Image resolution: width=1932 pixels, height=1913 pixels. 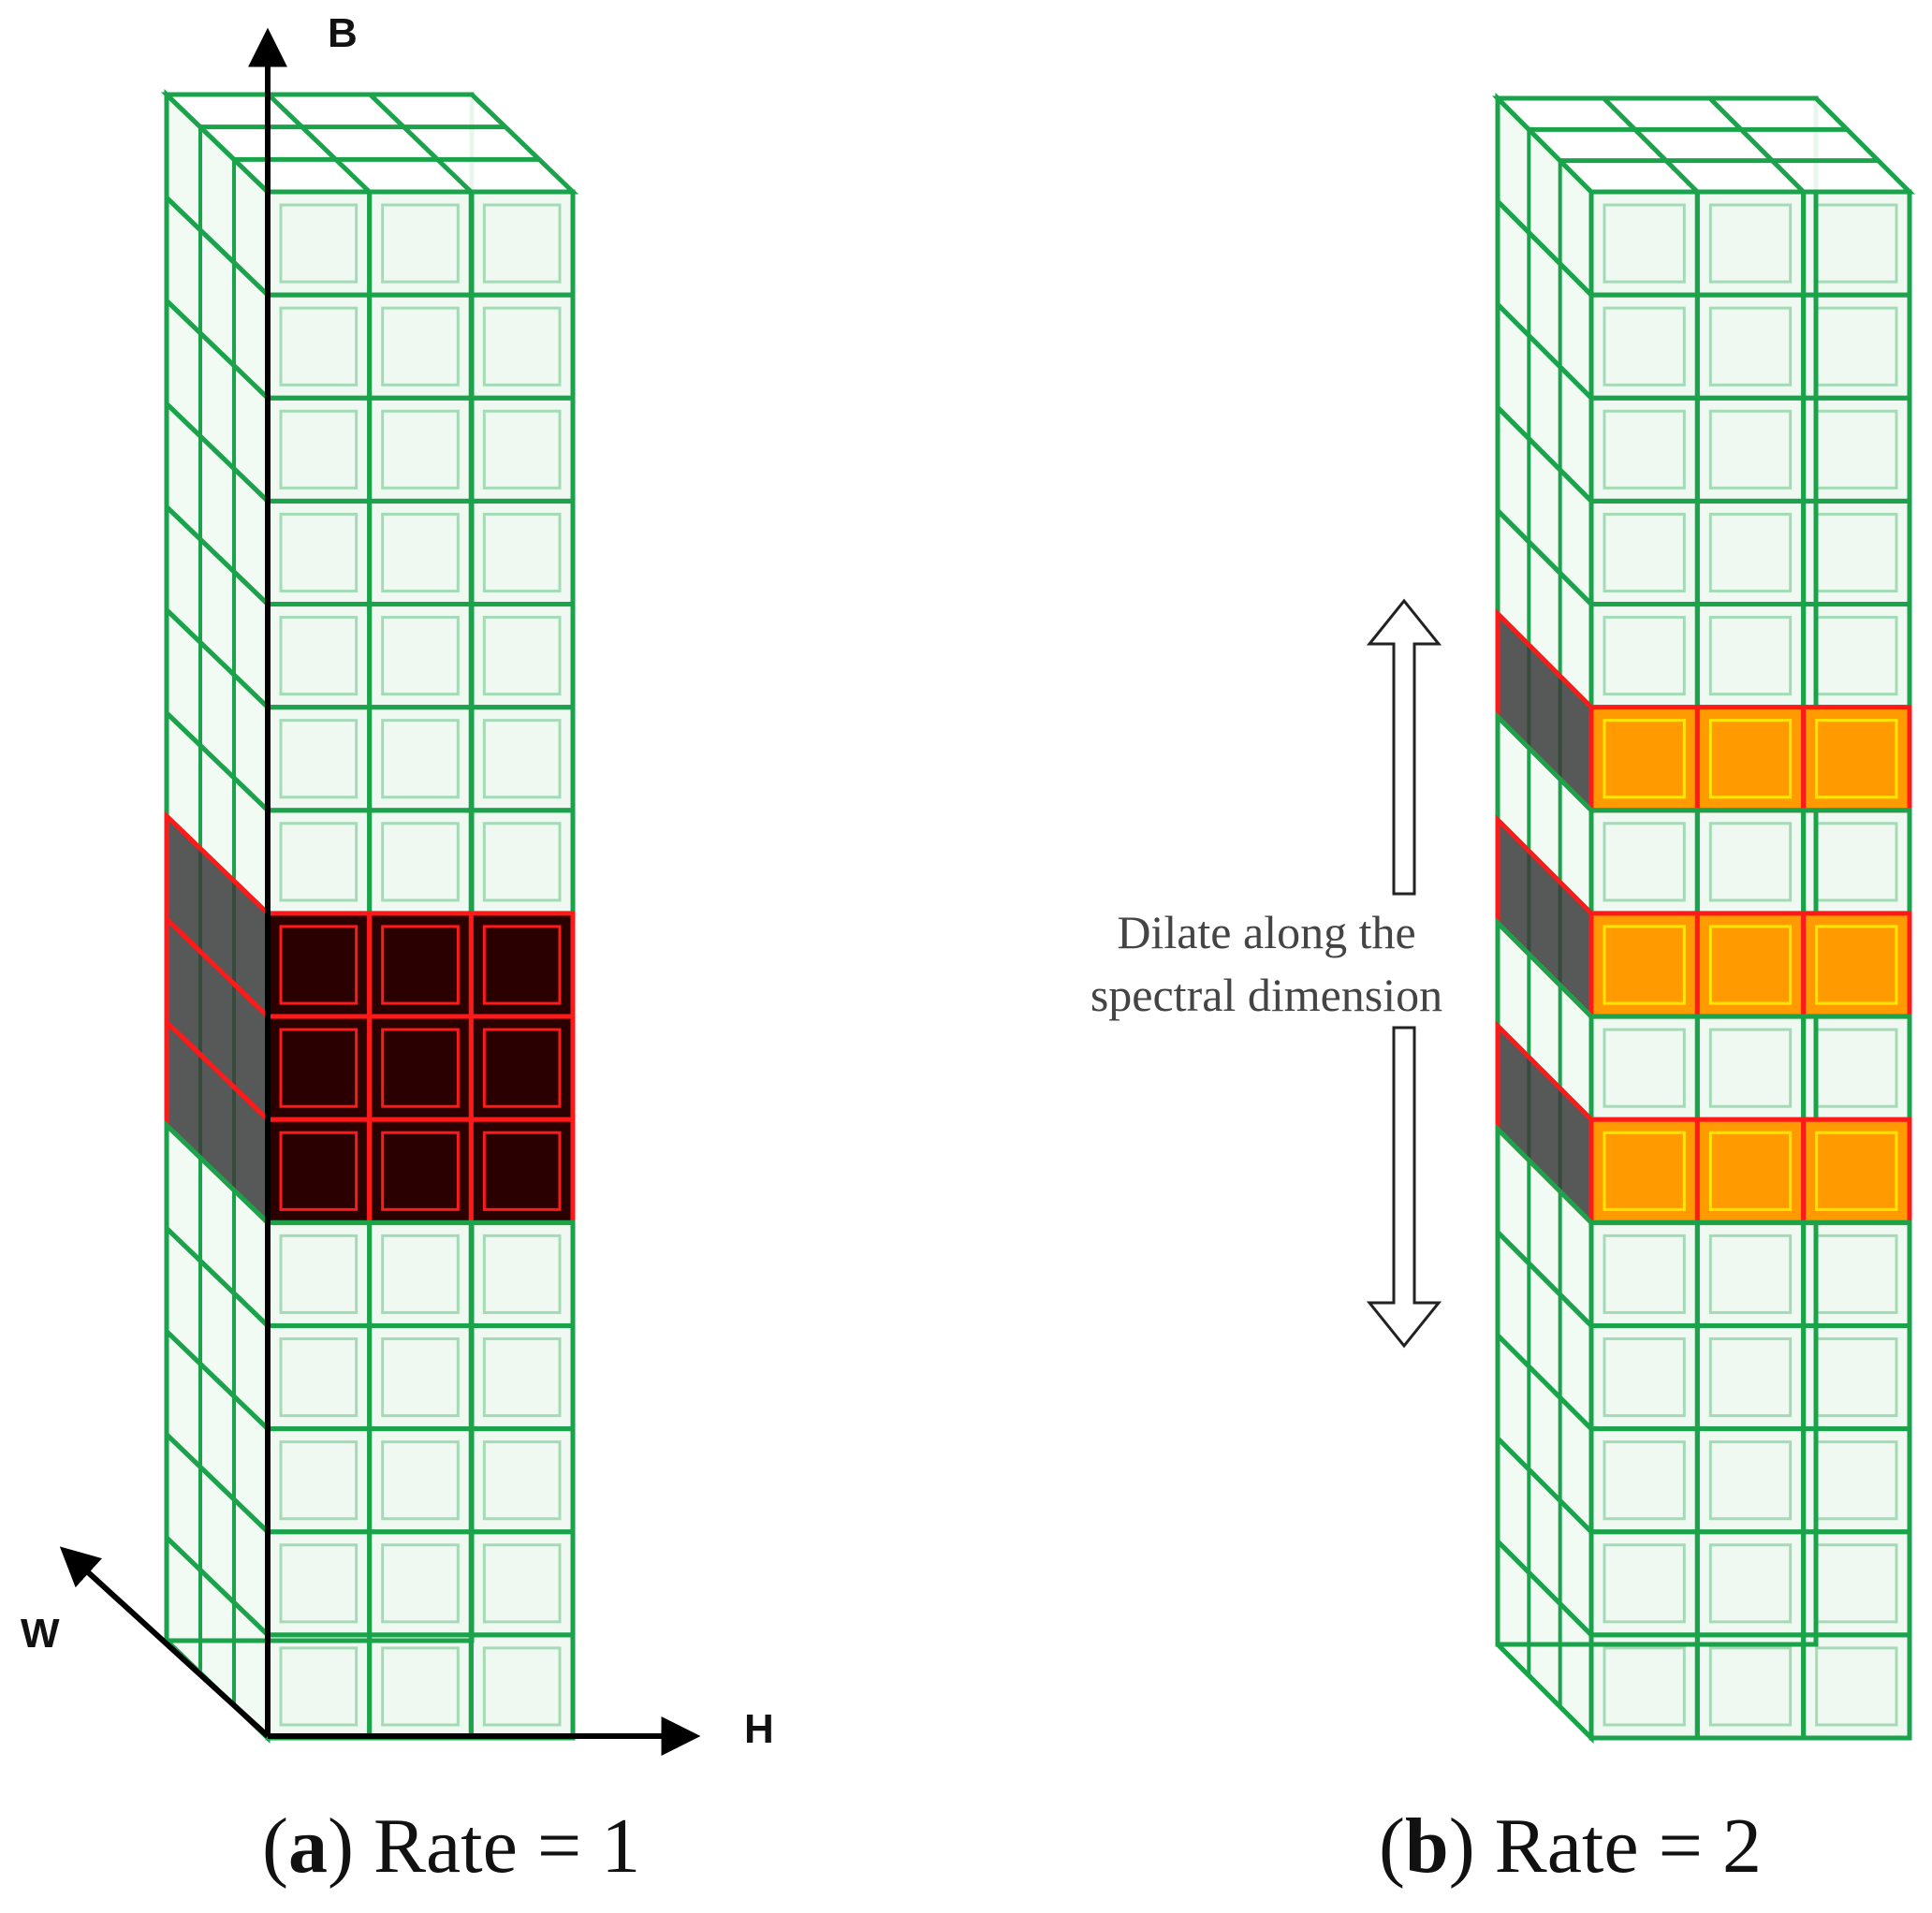 I want to click on caption-a-open: (, so click(x=275, y=1846).